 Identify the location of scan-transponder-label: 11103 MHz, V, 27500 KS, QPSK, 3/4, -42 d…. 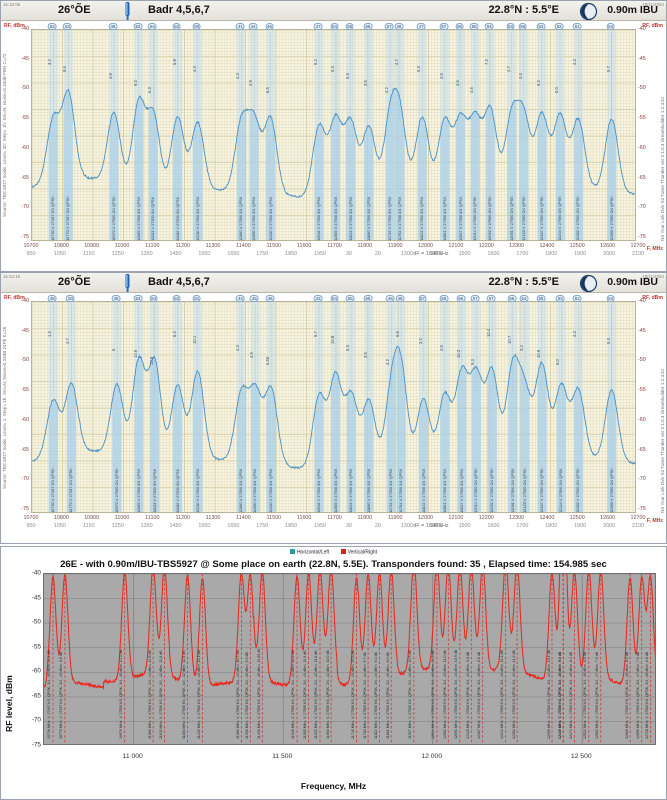
(161, 694).